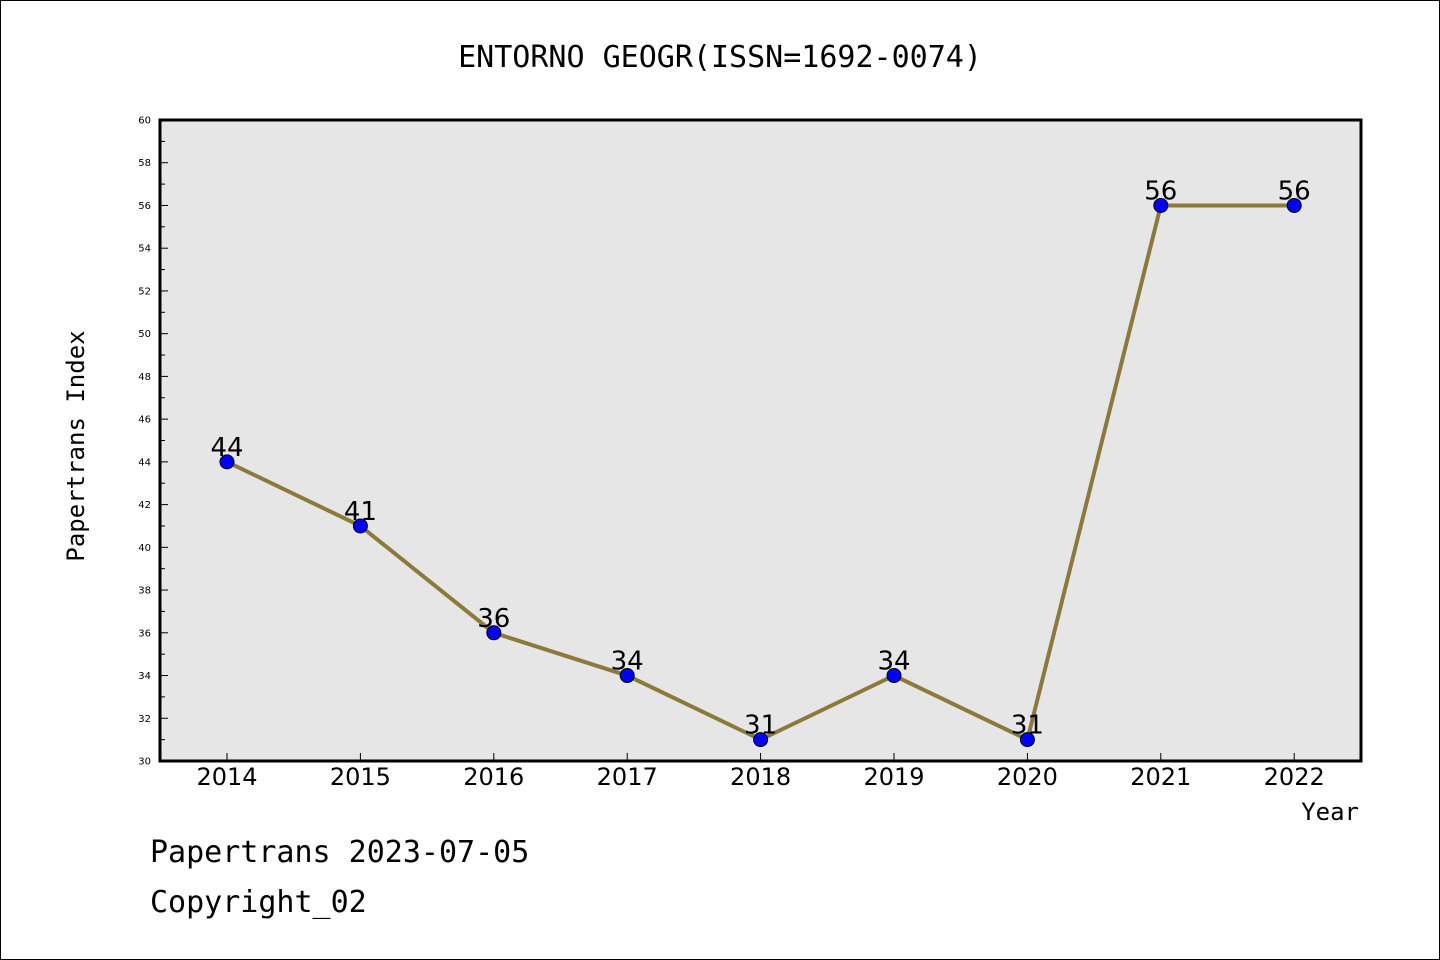  I want to click on x-tick-label: 2021, so click(1160, 777).